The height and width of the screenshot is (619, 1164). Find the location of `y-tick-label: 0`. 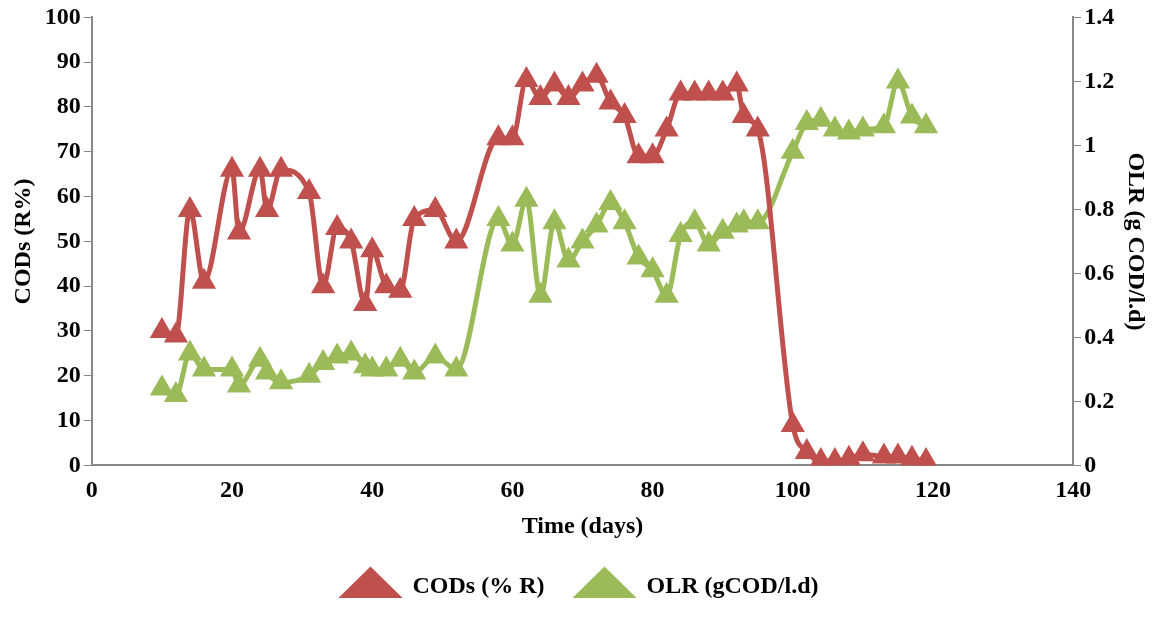

y-tick-label: 0 is located at coordinates (74, 463).